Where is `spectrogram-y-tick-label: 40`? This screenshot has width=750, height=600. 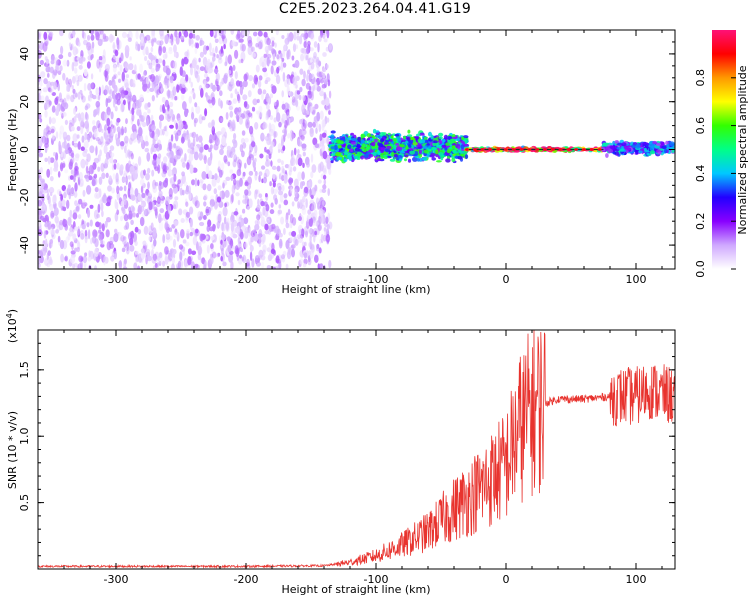
spectrogram-y-tick-label: 40 is located at coordinates (24, 54).